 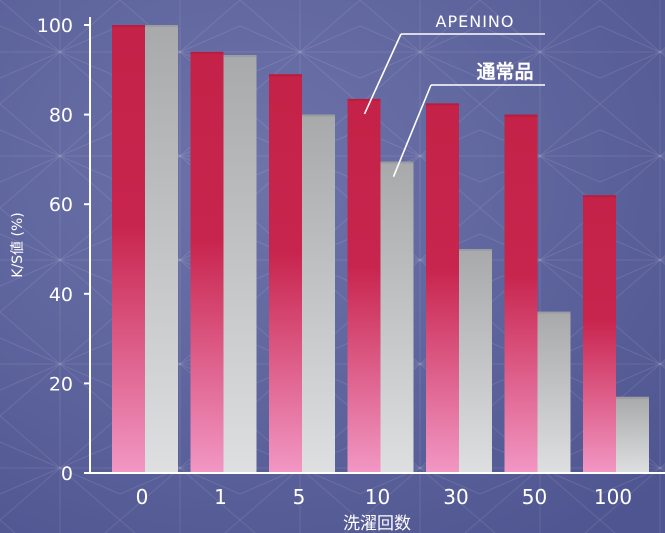 I want to click on x-tick-label: 0, so click(x=142, y=497).